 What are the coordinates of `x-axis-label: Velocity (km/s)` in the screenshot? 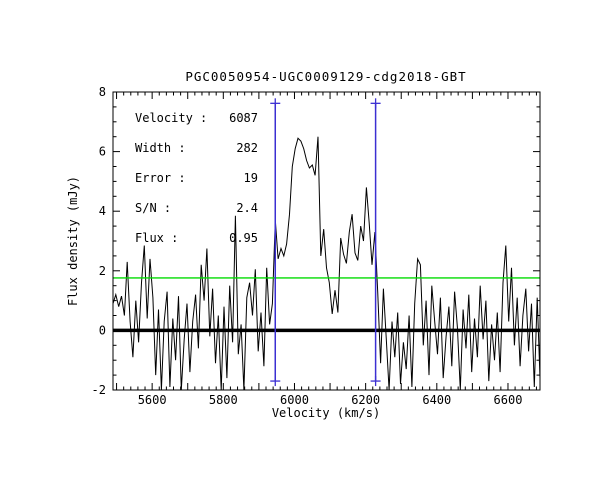 It's located at (326, 413).